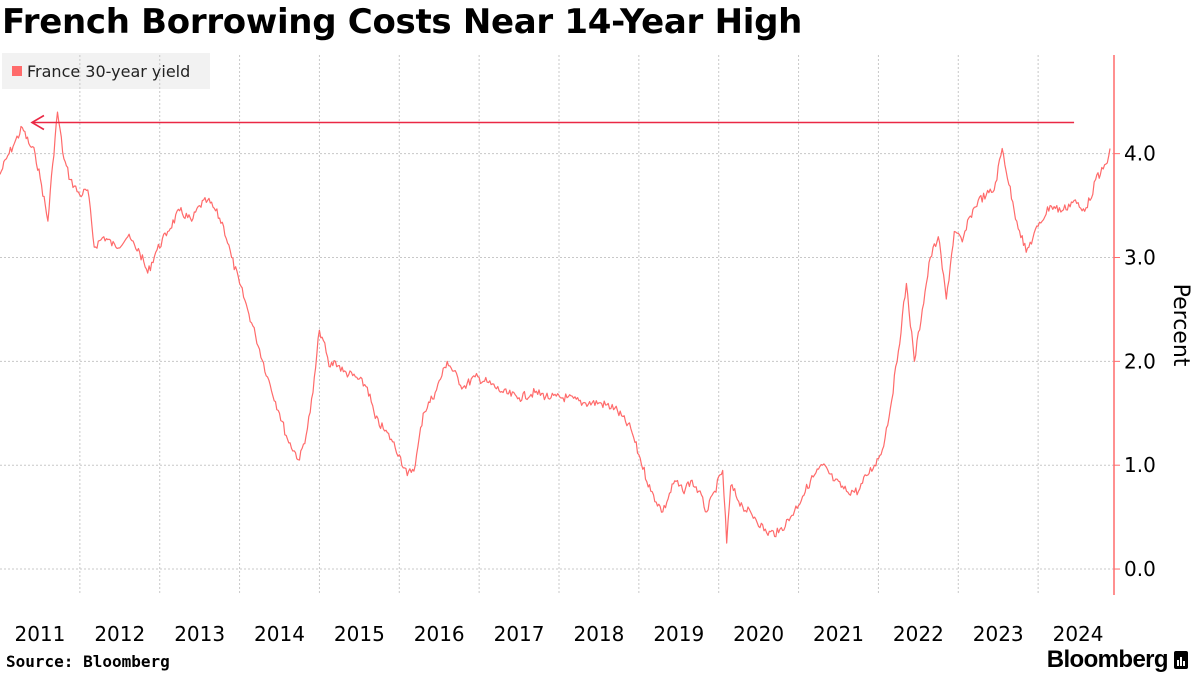 Image resolution: width=1200 pixels, height=675 pixels. I want to click on y-tick-label: 4.0, so click(1140, 154).